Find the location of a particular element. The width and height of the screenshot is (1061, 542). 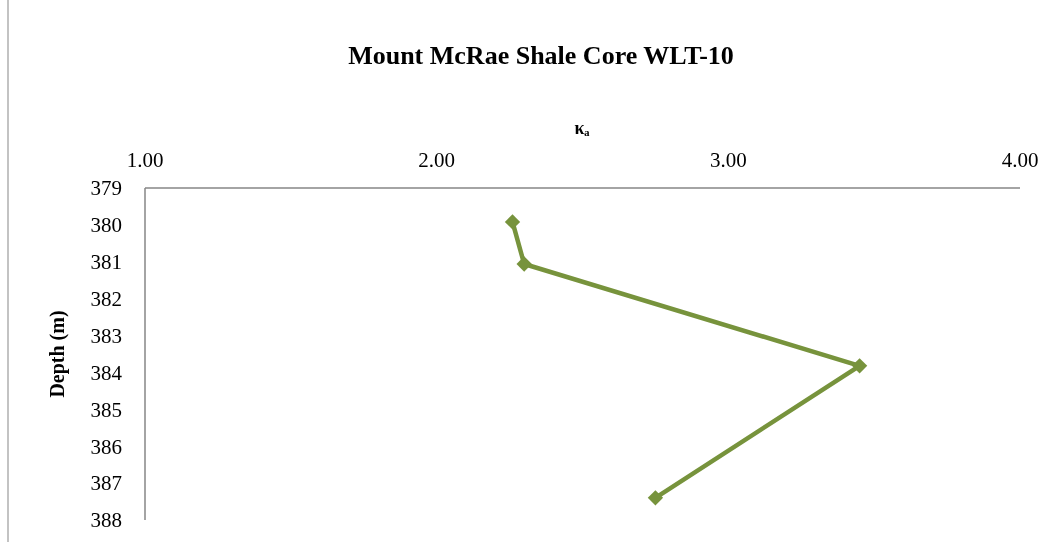

y-tick-label: 380 is located at coordinates (106, 225).